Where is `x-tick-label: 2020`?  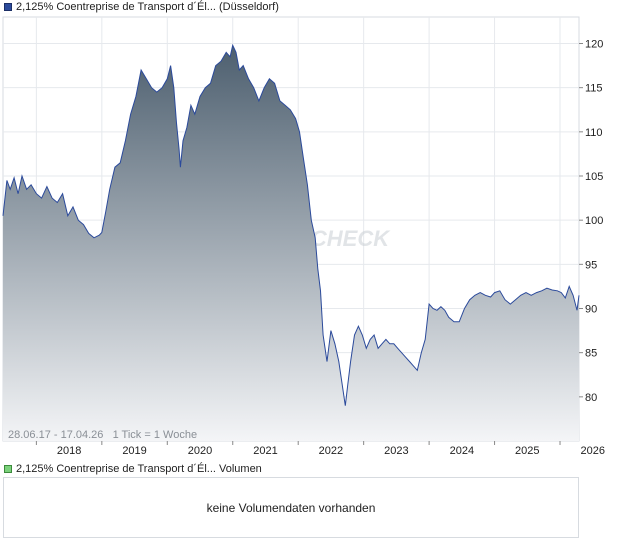
x-tick-label: 2020 is located at coordinates (200, 451).